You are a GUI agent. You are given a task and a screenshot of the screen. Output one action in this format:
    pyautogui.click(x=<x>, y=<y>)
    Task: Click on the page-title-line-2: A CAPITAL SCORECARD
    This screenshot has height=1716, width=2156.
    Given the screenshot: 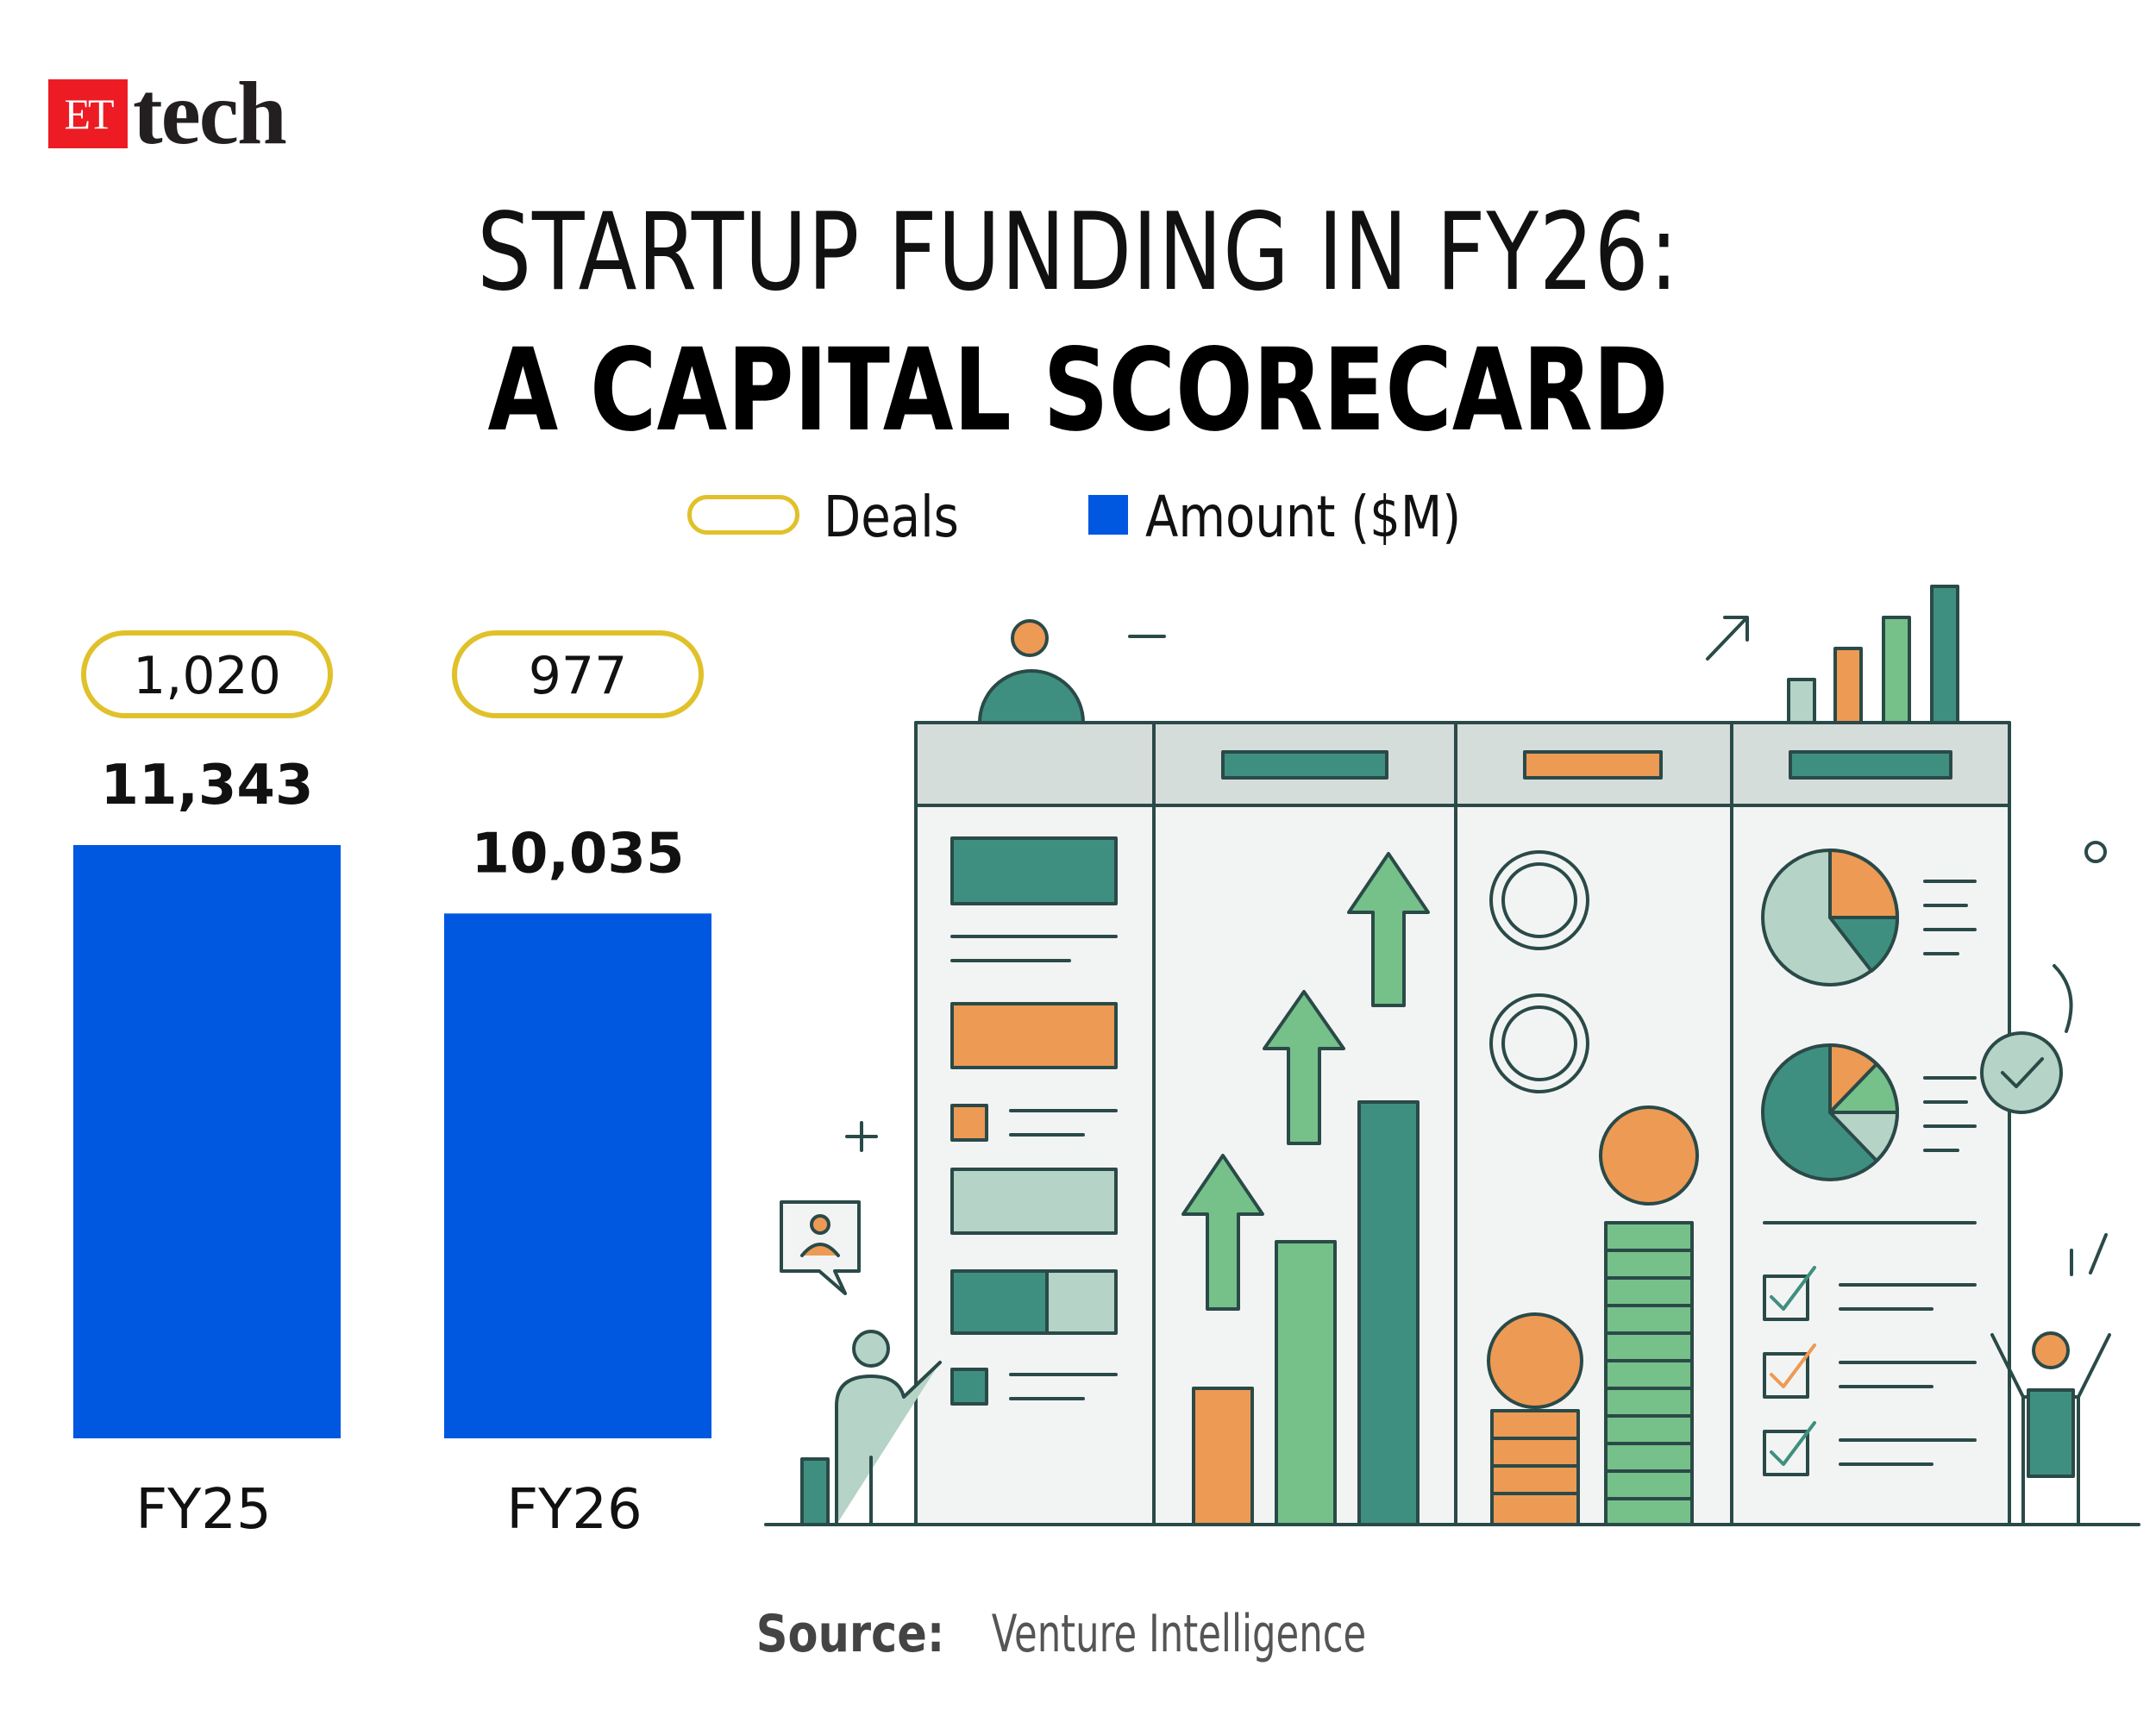 What is the action you would take?
    pyautogui.click(x=1078, y=390)
    